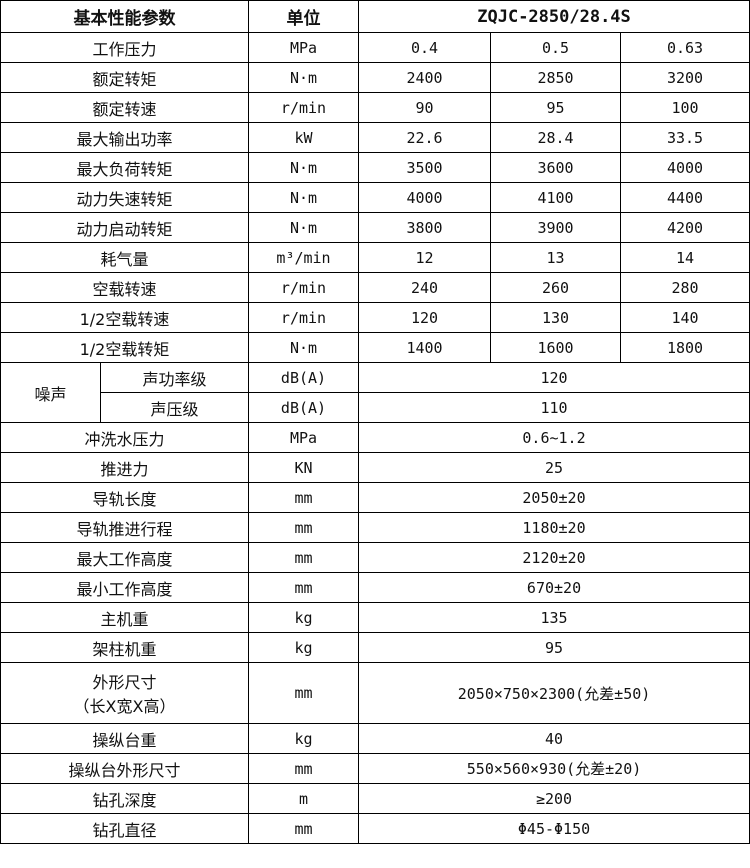  I want to click on table-row: 工作压力 MPa 0.4 0.5 0.63, so click(375, 47).